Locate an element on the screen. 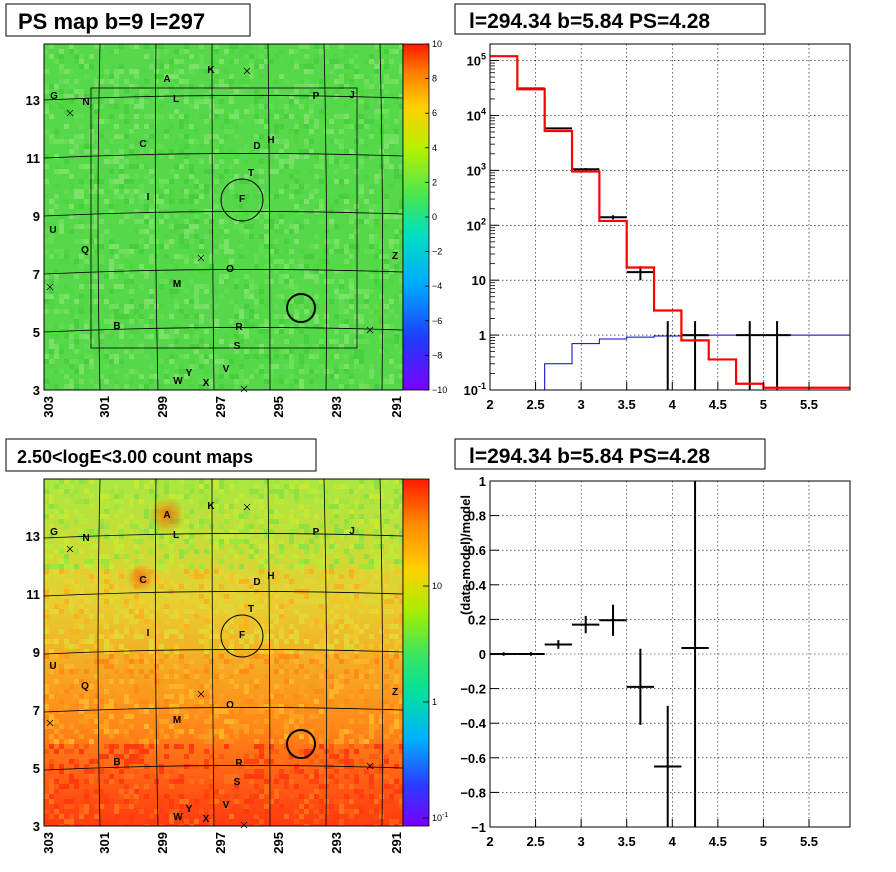  source-label-t: T is located at coordinates (251, 609).